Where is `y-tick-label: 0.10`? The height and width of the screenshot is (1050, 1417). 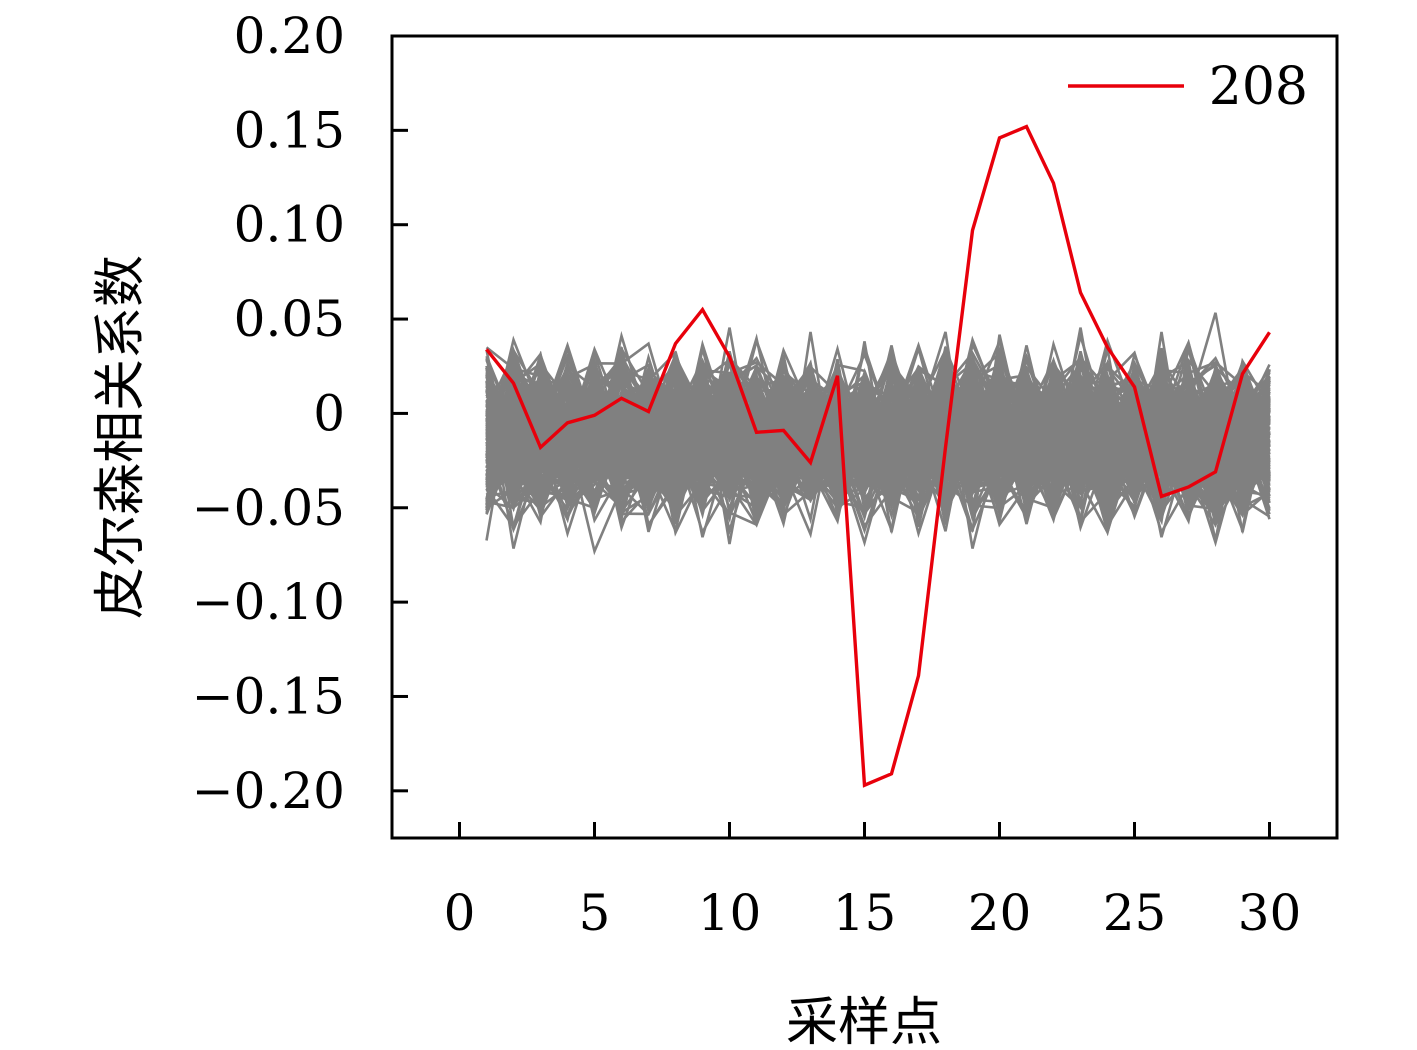
y-tick-label: 0.10 is located at coordinates (289, 225).